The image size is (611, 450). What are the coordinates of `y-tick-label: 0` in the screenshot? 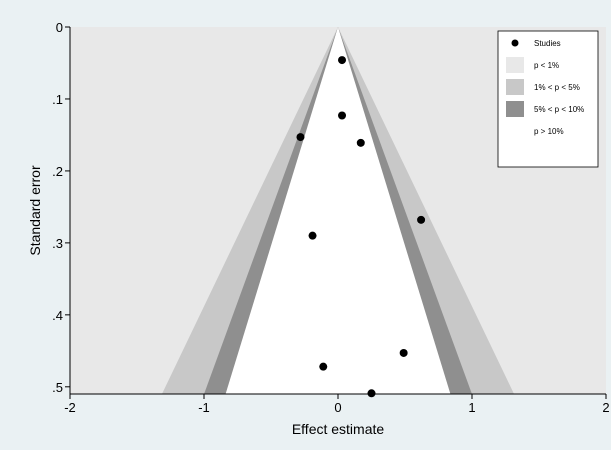 It's located at (59, 27).